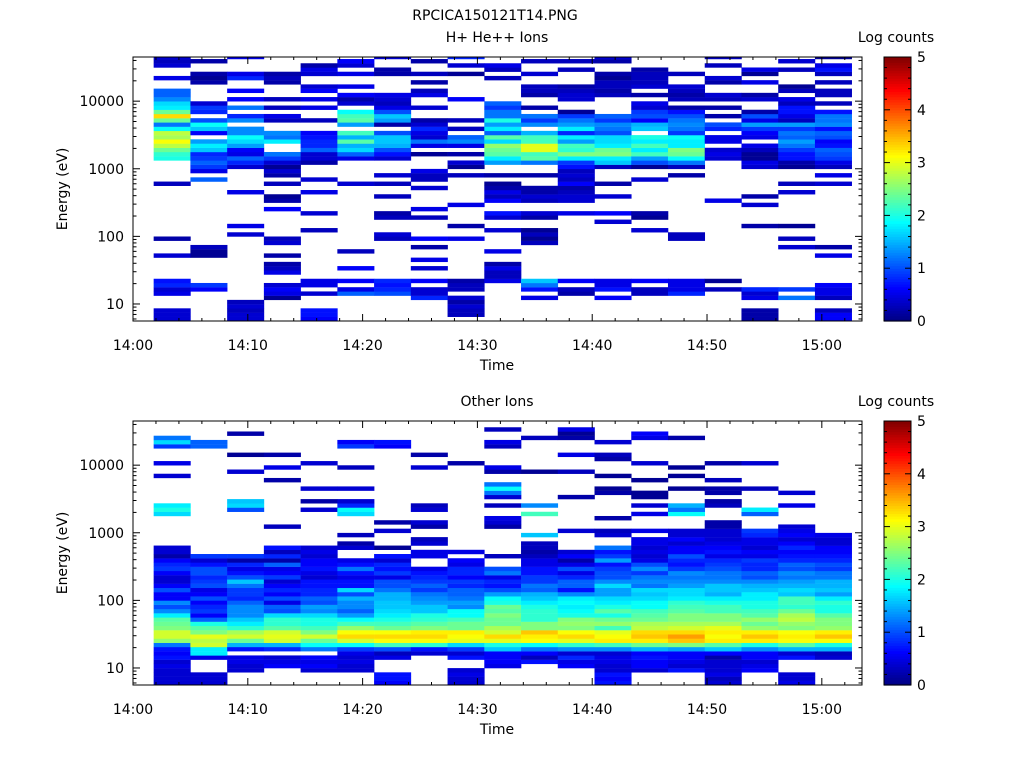 This screenshot has width=1024, height=768. What do you see at coordinates (477, 346) in the screenshot?
I see `x-tick-label: 14:30` at bounding box center [477, 346].